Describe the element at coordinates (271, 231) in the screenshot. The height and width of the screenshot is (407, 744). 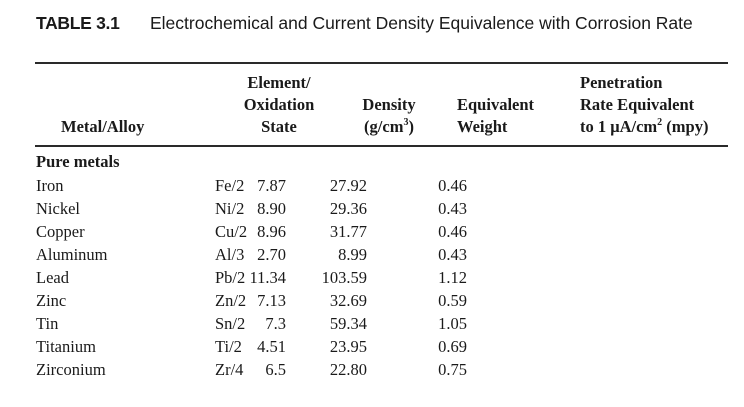
I see `cell-density: 8.96` at that location.